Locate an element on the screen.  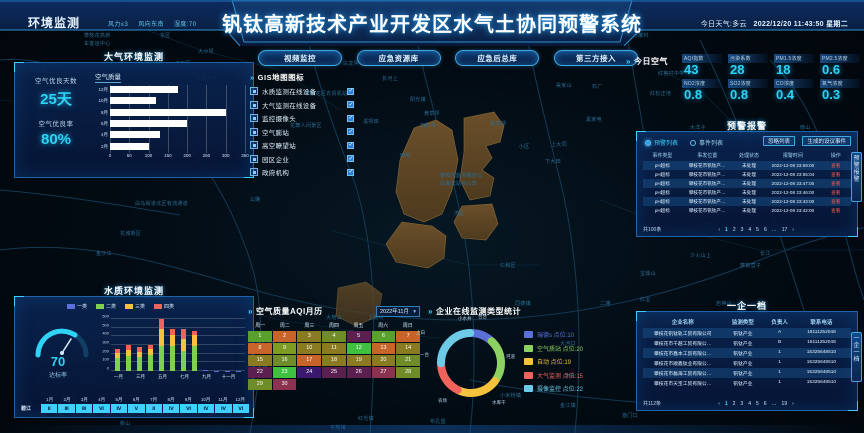
table-row: 攀枝花市千越工贸有限公… 钒钛产业 B 18111252048 is located at coordinates (747, 343).